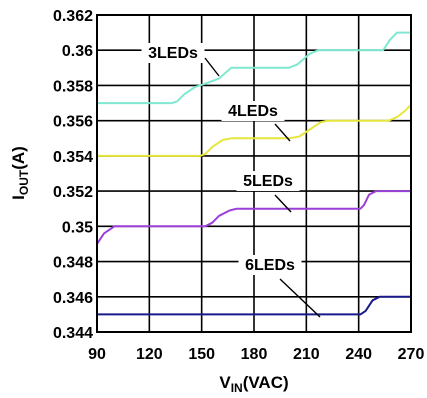 Image resolution: width=427 pixels, height=398 pixels. I want to click on series-line-3leds, so click(254, 68).